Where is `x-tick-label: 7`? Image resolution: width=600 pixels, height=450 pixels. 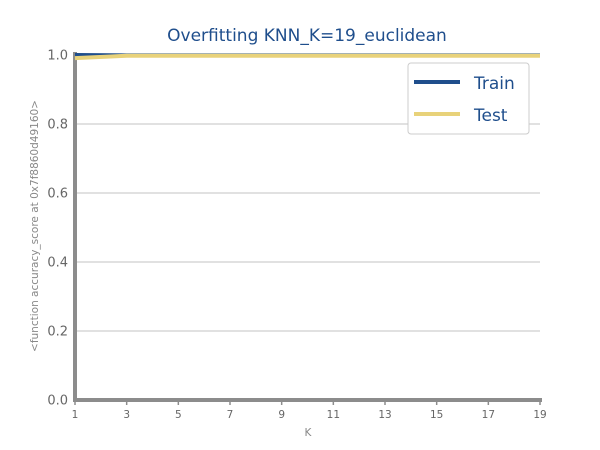
x-tick-label: 7 is located at coordinates (230, 415).